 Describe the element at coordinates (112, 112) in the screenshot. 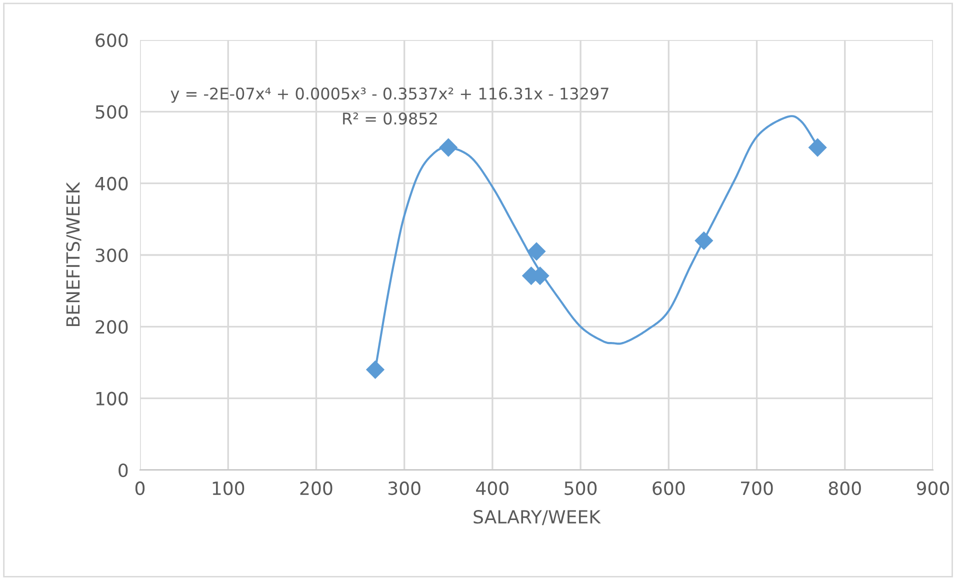

I see `y-tick-label: 500` at that location.